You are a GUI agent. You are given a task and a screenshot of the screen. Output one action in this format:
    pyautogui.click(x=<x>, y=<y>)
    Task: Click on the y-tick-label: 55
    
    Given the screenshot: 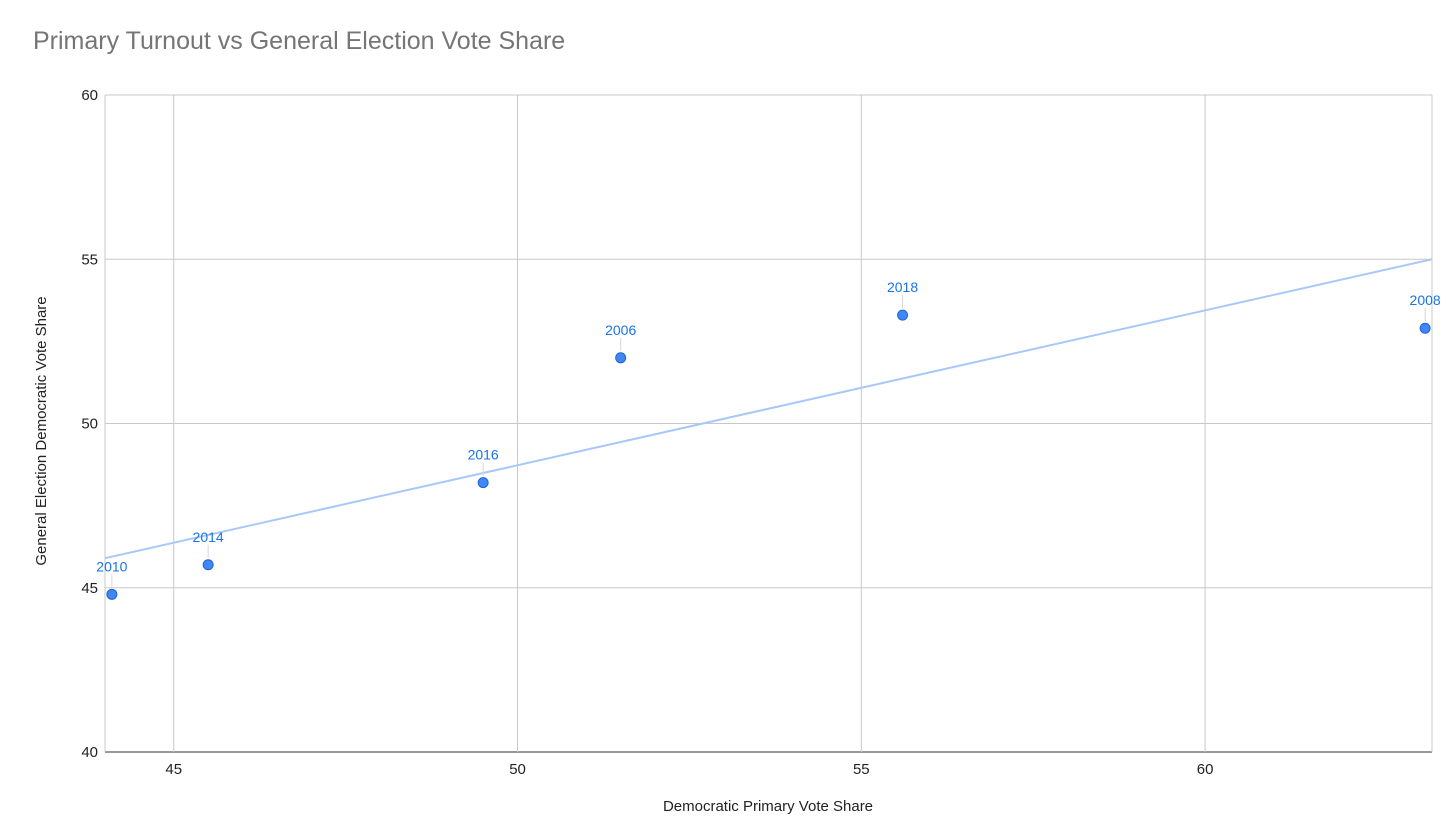 What is the action you would take?
    pyautogui.click(x=89, y=259)
    